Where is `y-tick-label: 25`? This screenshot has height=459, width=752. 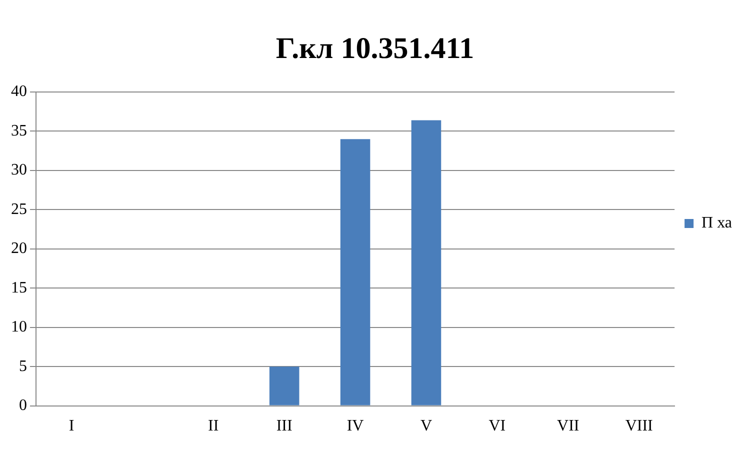
y-tick-label: 25 is located at coordinates (19, 209).